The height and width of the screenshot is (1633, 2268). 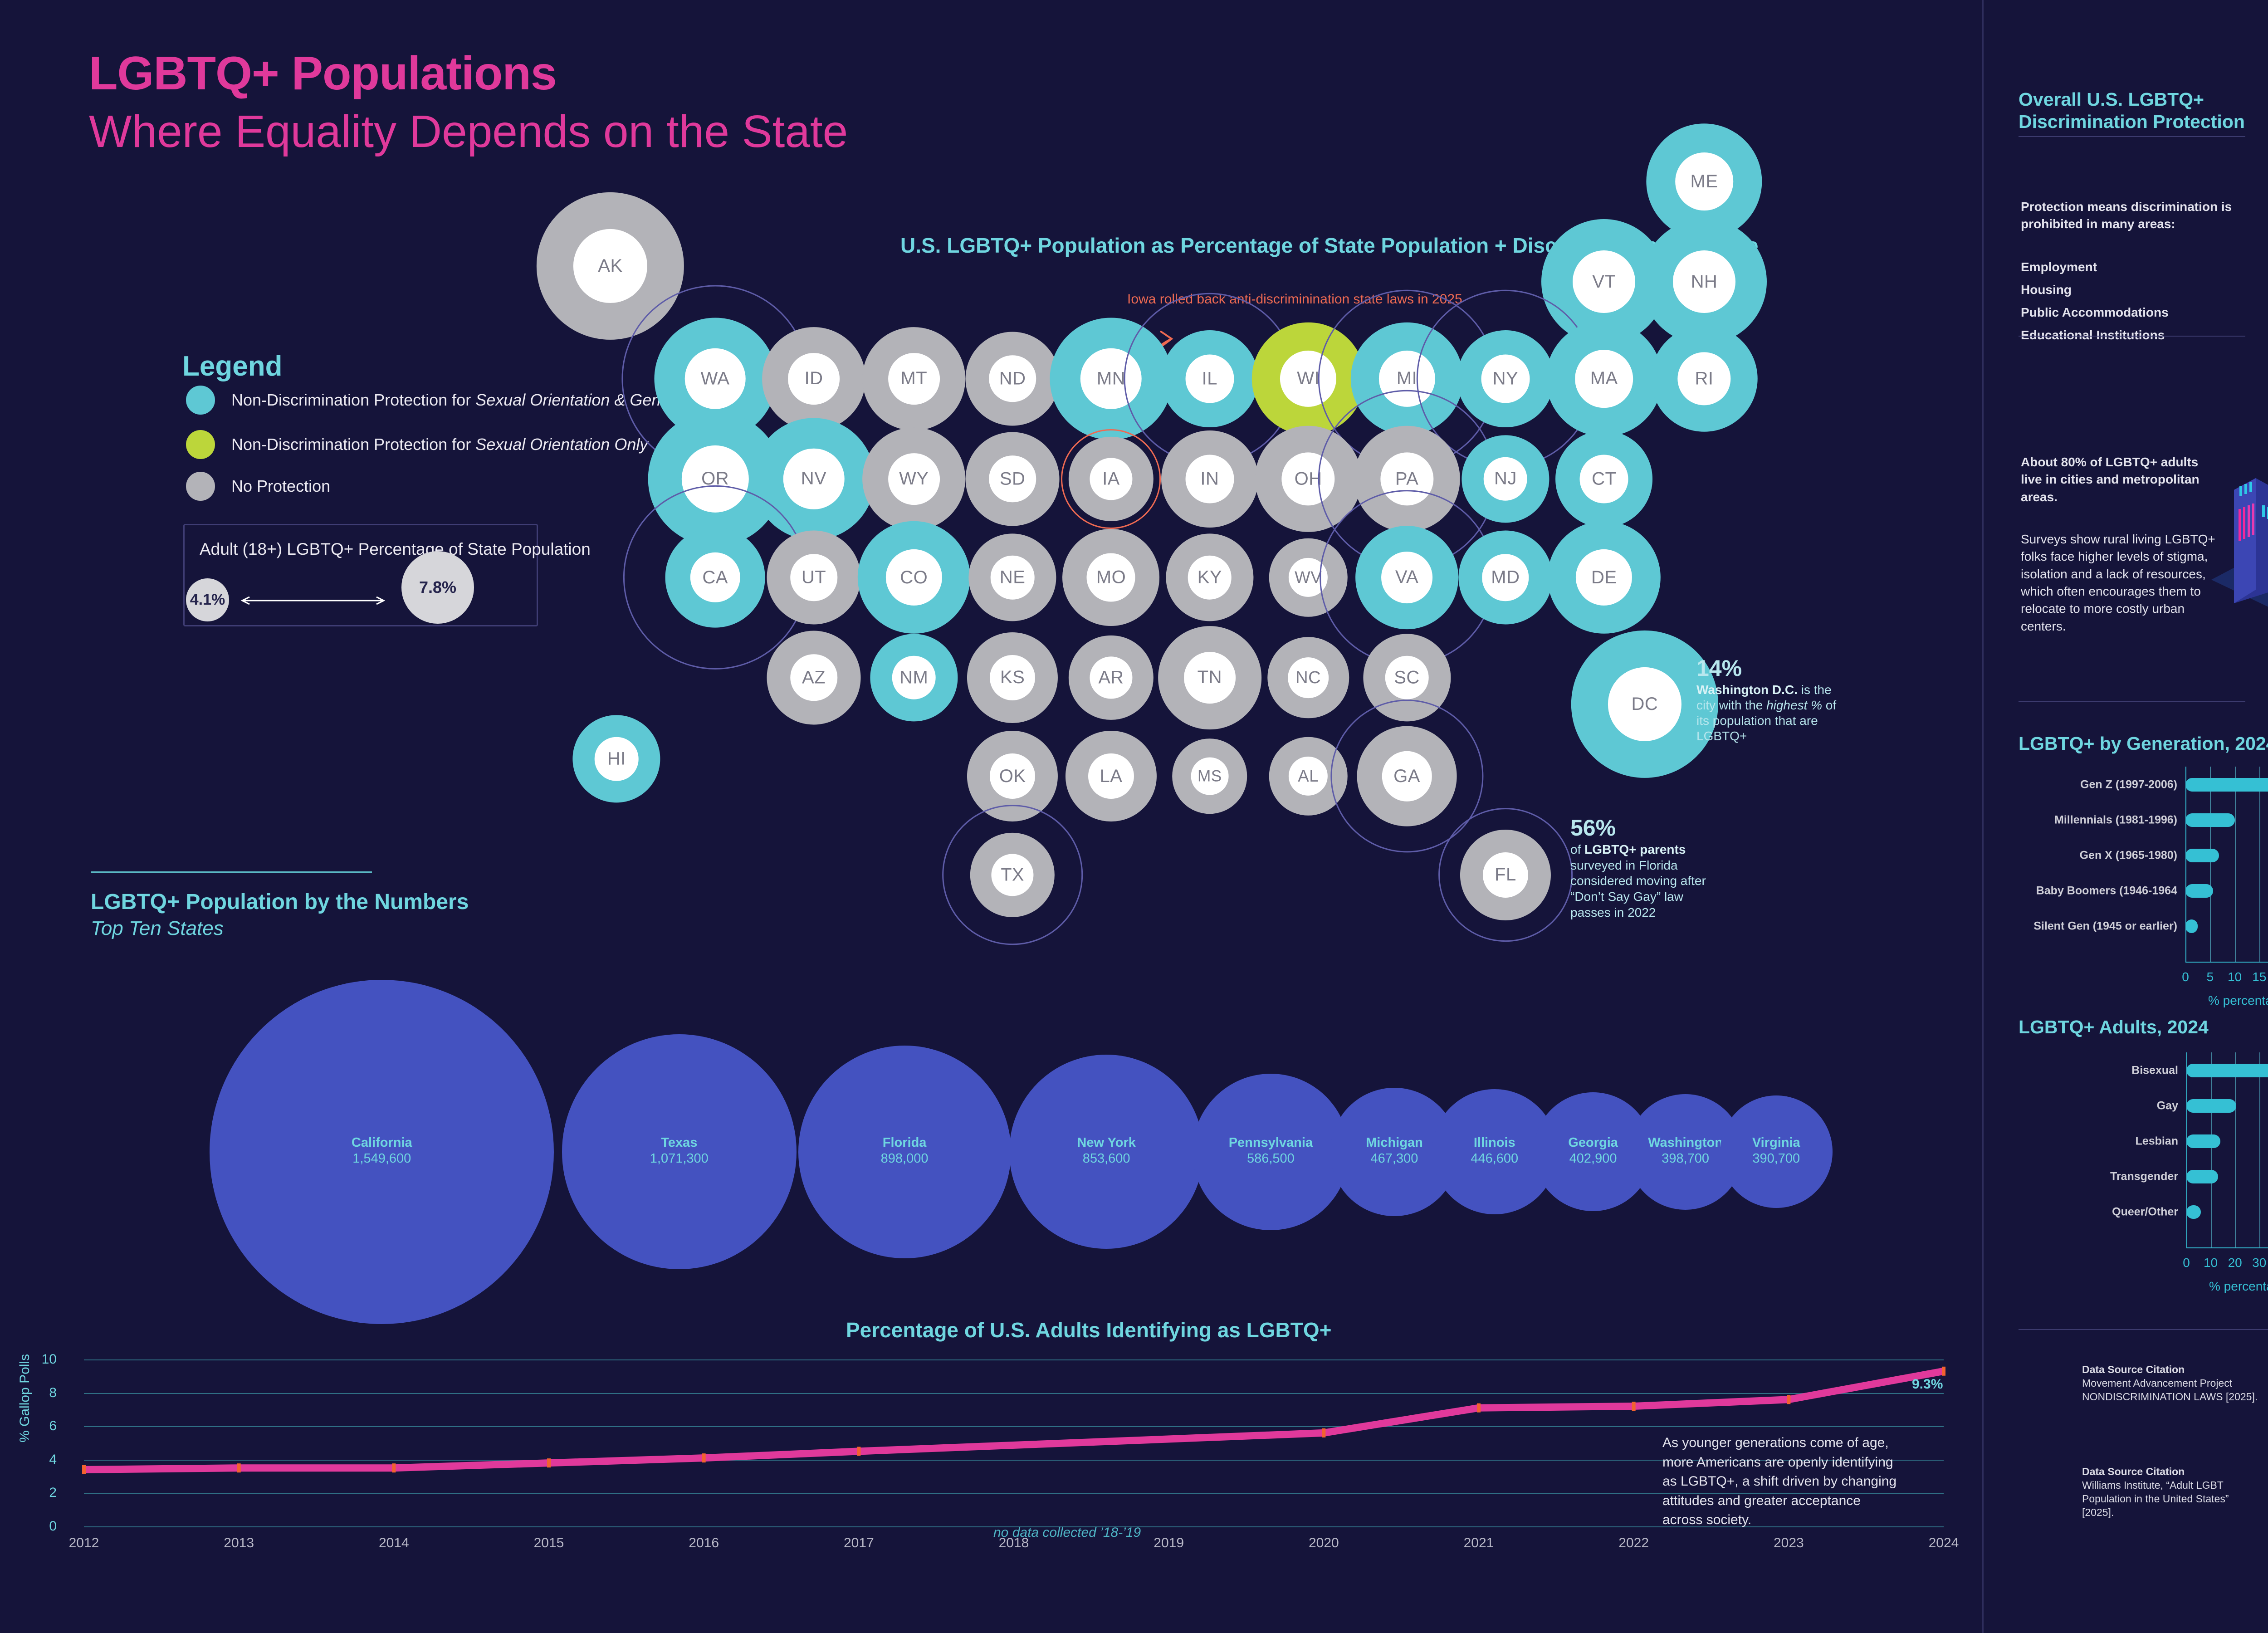 I want to click on state-code-label: TX, so click(x=1013, y=874).